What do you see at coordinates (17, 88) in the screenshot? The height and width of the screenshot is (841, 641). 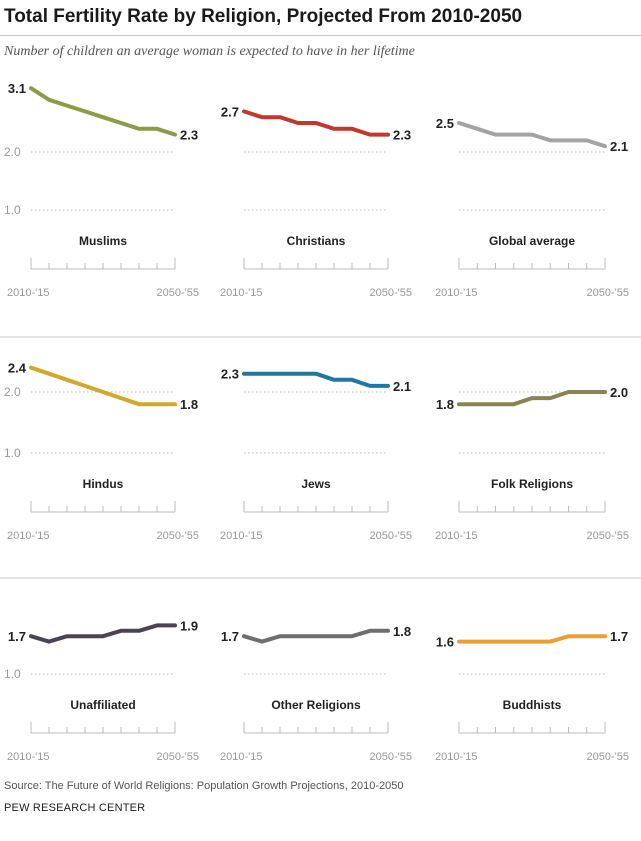 I see `start-value-label: 3.1` at bounding box center [17, 88].